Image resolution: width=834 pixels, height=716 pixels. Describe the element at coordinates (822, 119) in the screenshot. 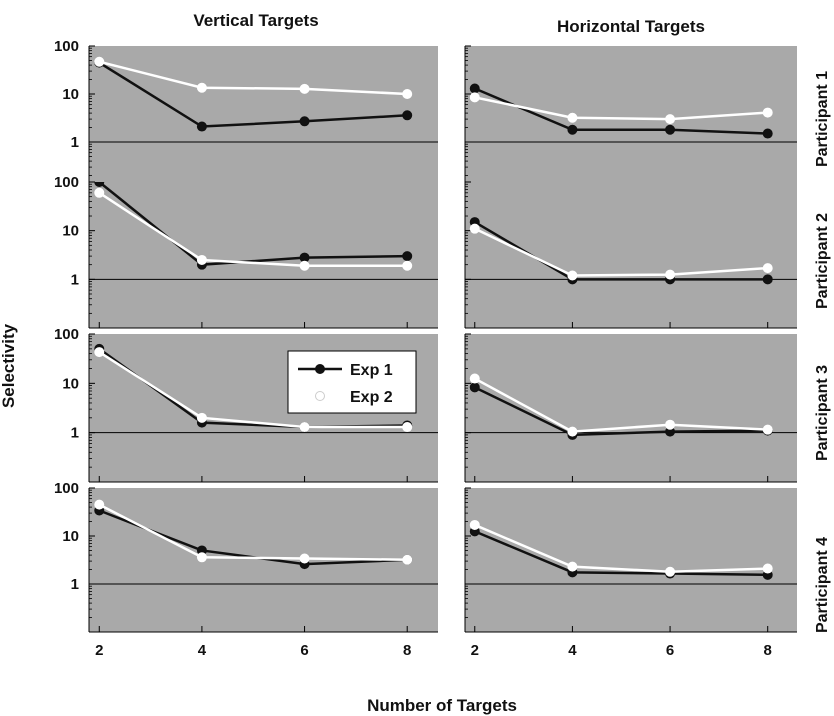

I see `row-label-participant-1: Participant 1` at that location.